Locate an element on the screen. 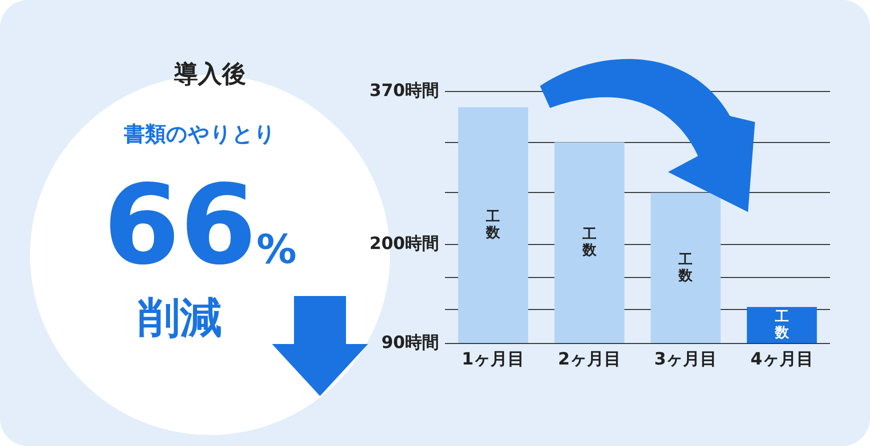  x-tick-label: 2ヶ月目 is located at coordinates (589, 360).